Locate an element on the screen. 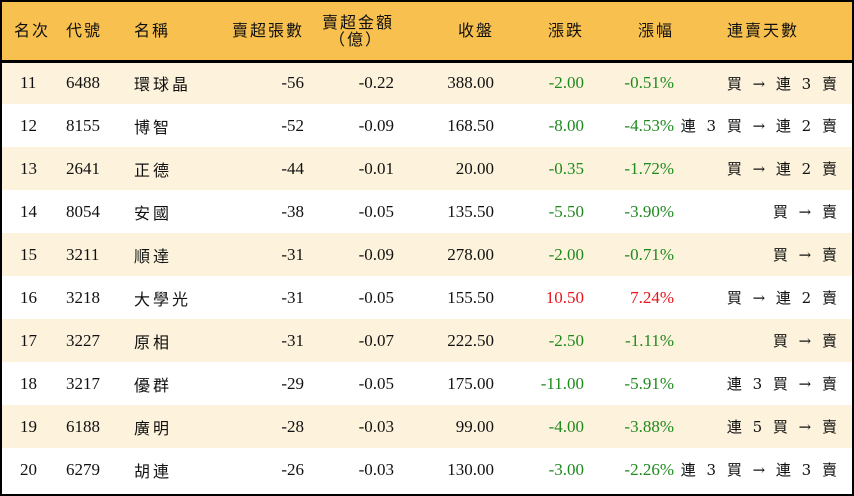  cell-rank: 12 is located at coordinates (28, 125).